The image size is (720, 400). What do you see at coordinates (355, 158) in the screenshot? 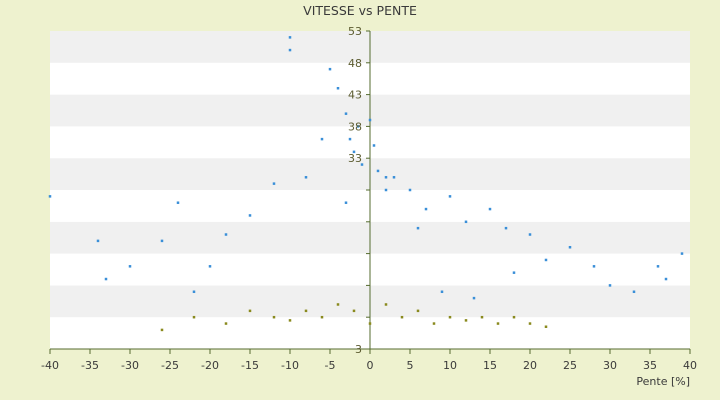
I see `y-tick-label: 33` at bounding box center [355, 158].